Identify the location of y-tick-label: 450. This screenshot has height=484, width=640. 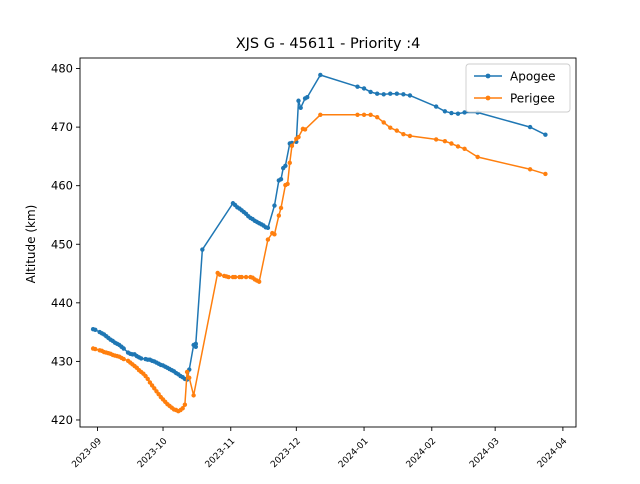
(62, 244).